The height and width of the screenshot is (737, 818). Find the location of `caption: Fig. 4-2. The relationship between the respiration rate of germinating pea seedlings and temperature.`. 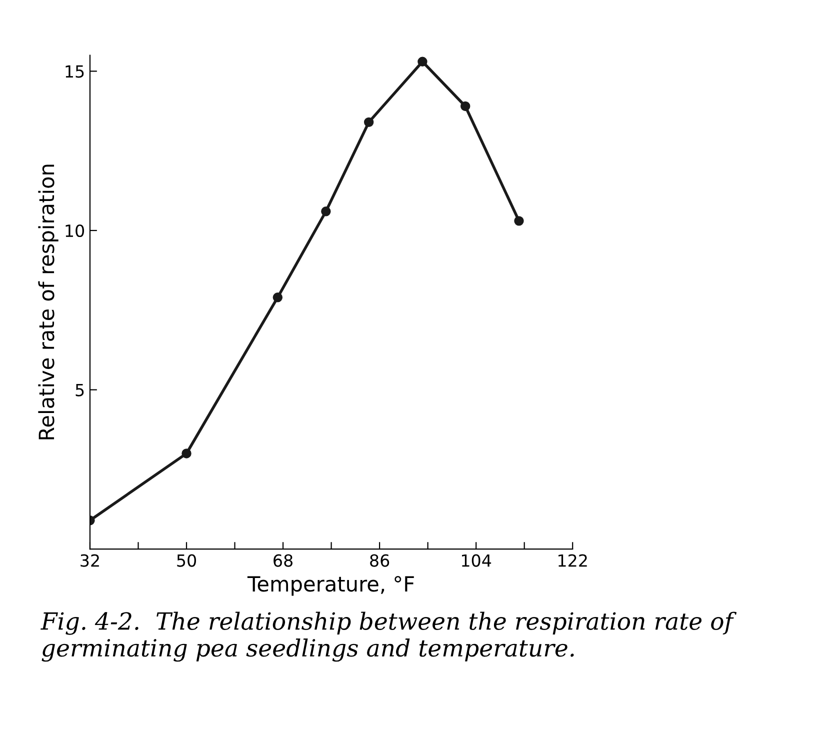

caption: Fig. 4-2. The relationship between the respiration rate of germinating pea seedlings and temperature. is located at coordinates (388, 637).